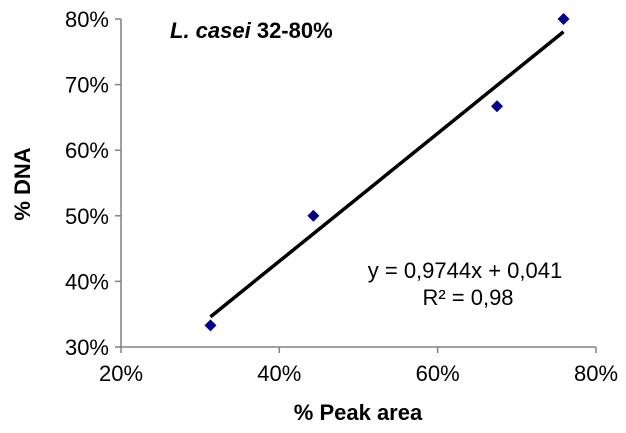 This screenshot has height=433, width=626. Describe the element at coordinates (87, 347) in the screenshot. I see `y-tick-label: 30%` at that location.